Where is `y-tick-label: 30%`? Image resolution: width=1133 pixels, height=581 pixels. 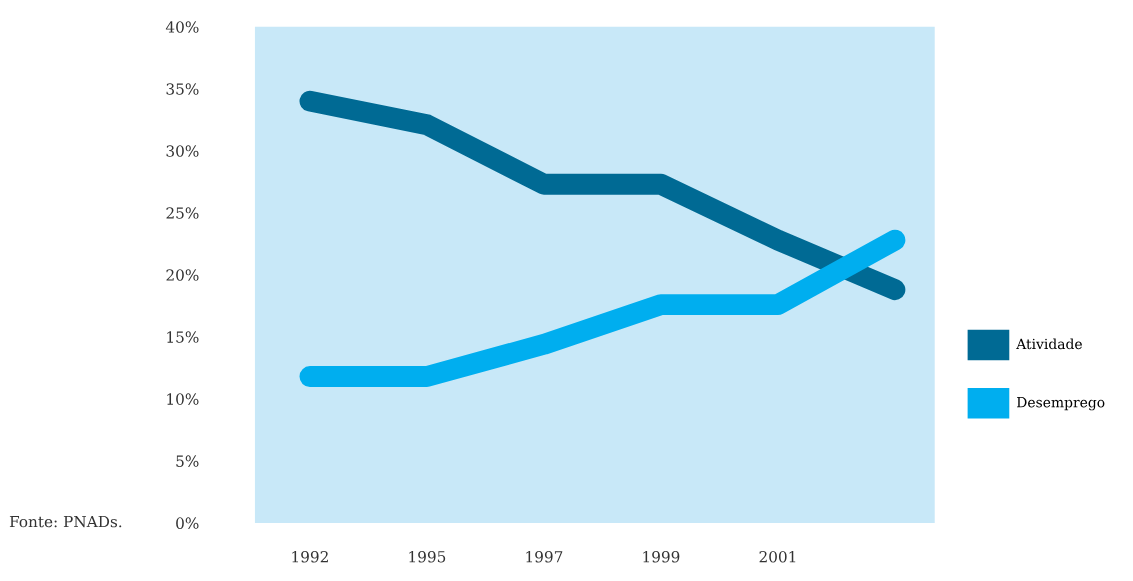 y-tick-label: 30% is located at coordinates (182, 151).